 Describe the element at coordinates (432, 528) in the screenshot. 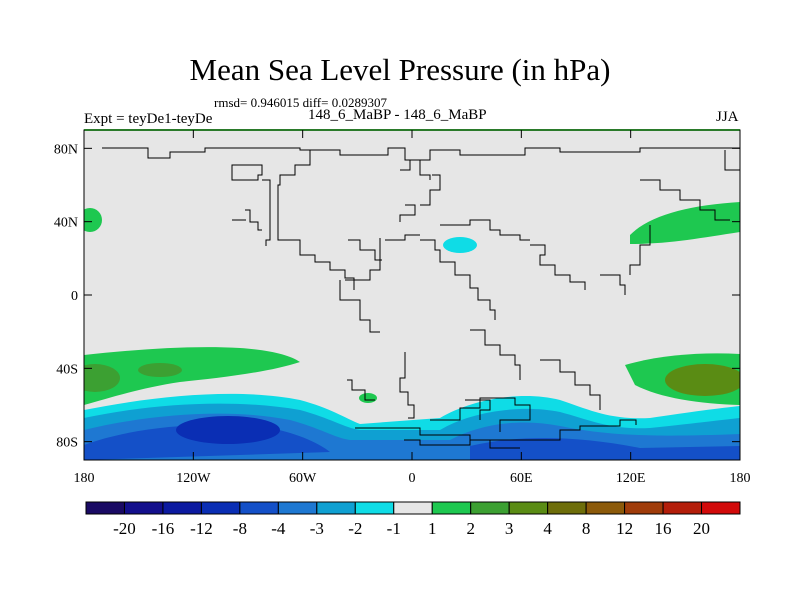

I see `colorbar-label-8: 1` at that location.